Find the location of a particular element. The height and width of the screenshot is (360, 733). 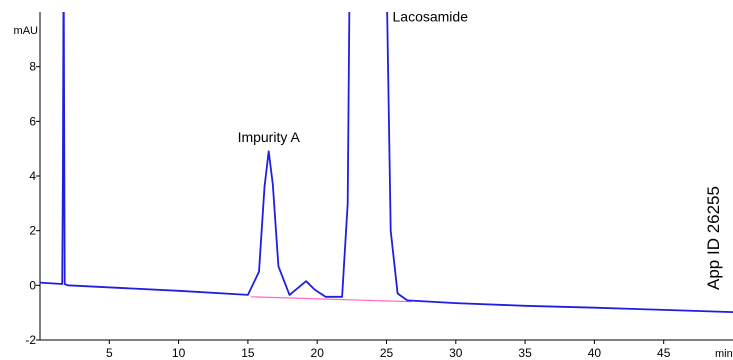

integration-baseline is located at coordinates (331, 299).